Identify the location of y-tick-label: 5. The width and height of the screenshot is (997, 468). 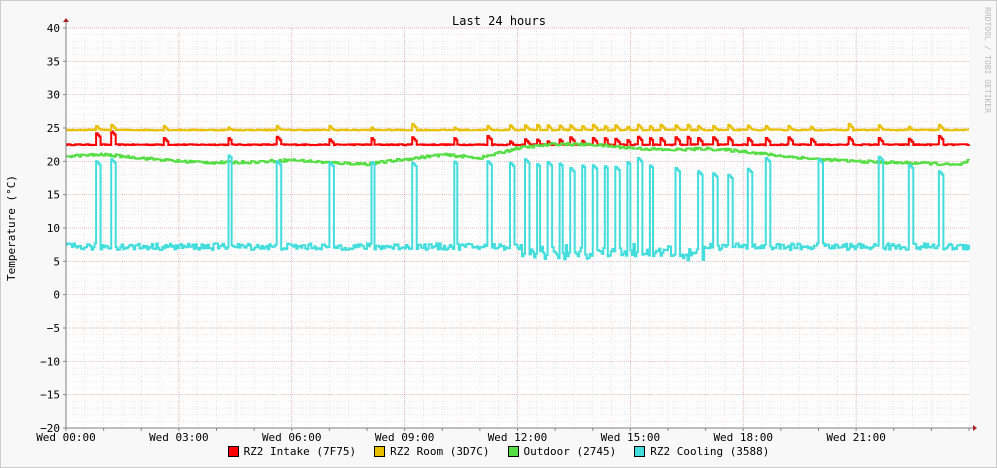
(56, 261).